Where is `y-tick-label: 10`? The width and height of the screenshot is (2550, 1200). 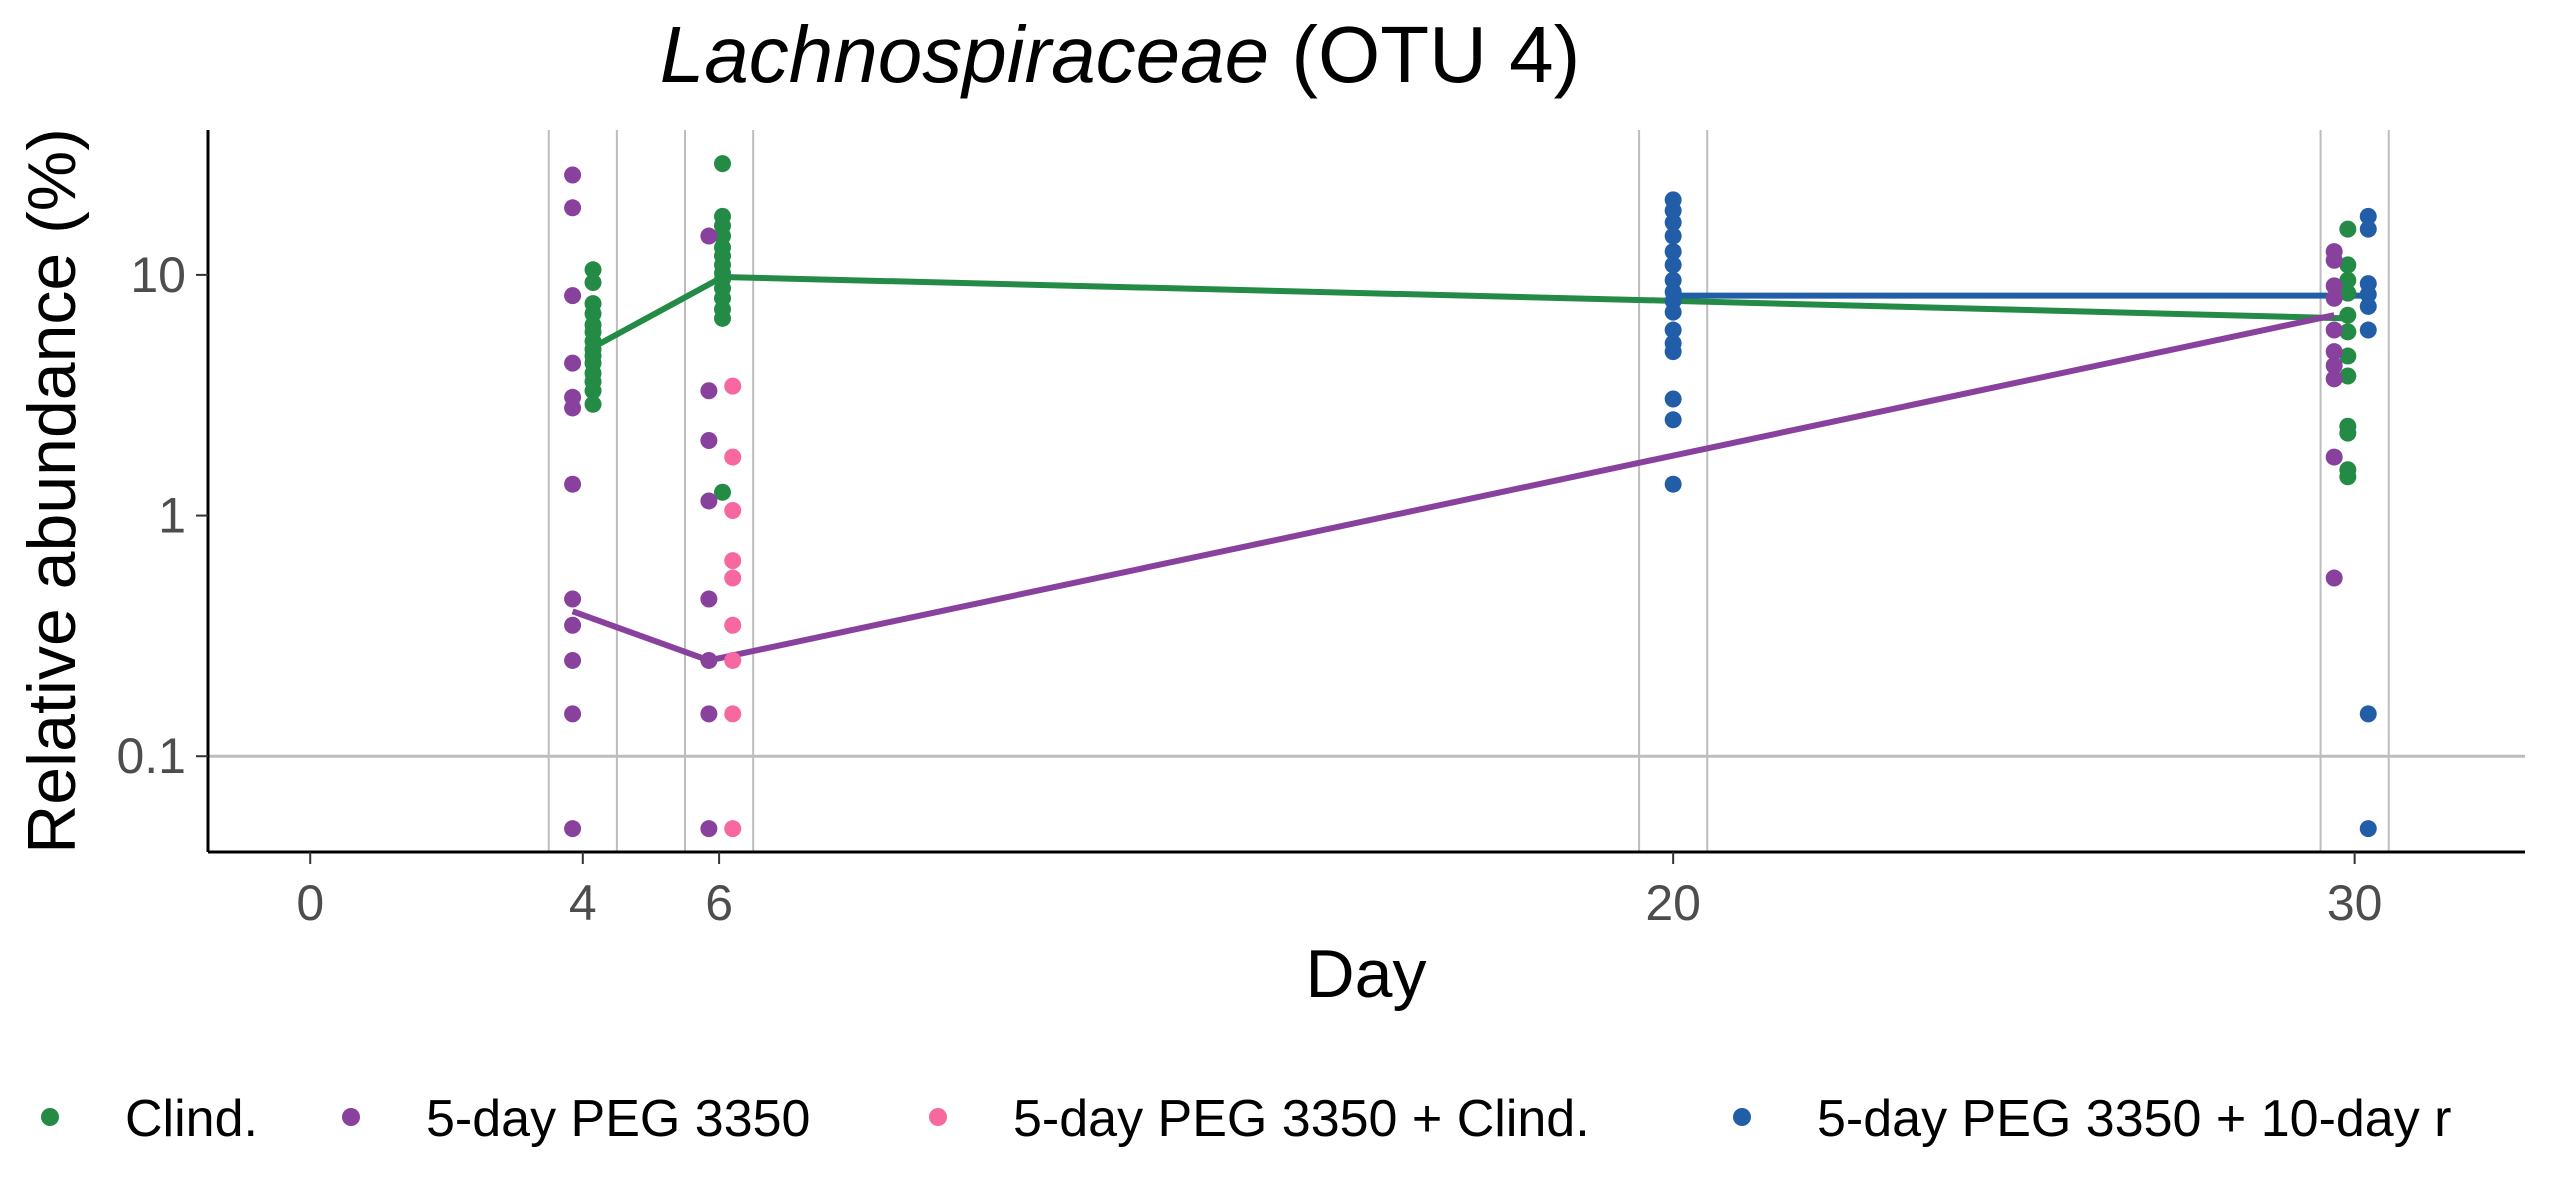 y-tick-label: 10 is located at coordinates (158, 275).